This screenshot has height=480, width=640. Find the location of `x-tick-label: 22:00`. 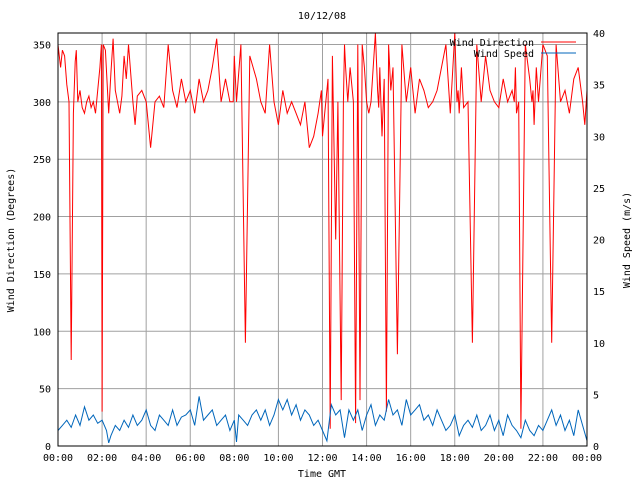

x-tick-label: 22:00 is located at coordinates (543, 458).